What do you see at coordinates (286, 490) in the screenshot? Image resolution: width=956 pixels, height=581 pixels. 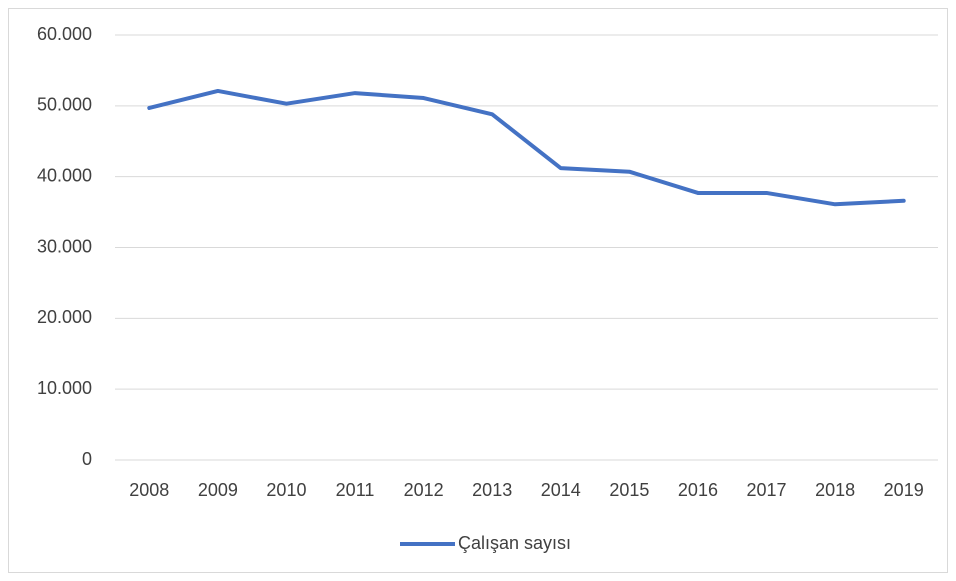 I see `x-tick-label: 2010` at bounding box center [286, 490].